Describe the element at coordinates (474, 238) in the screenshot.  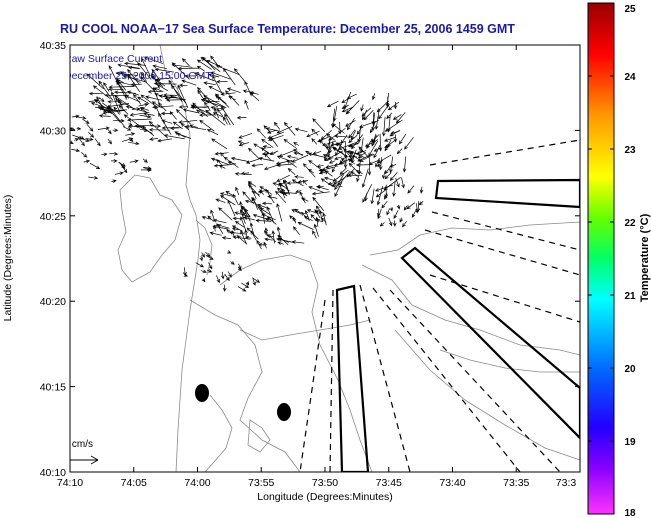
I see `channel-contour` at that location.